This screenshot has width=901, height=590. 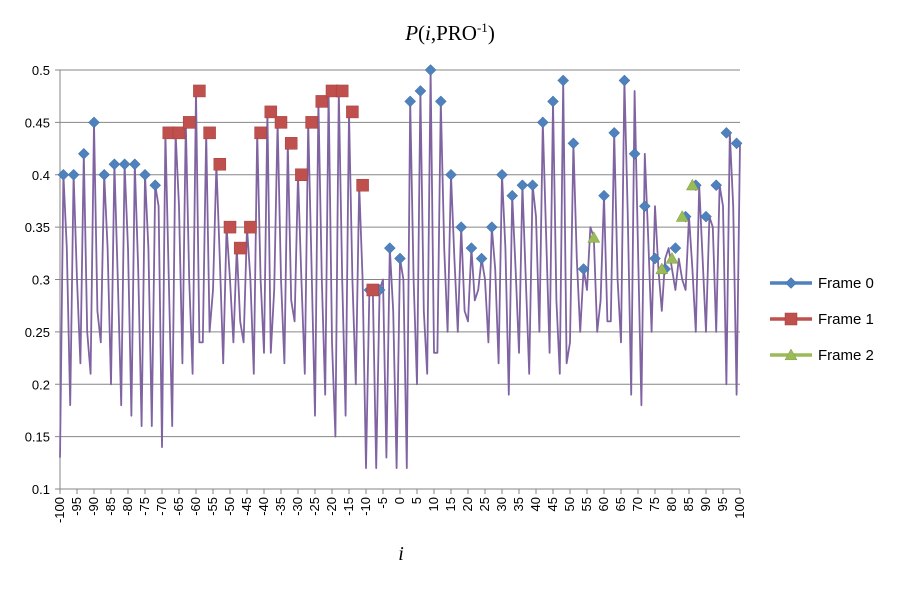 What do you see at coordinates (552, 504) in the screenshot?
I see `x-tick-label: 45` at bounding box center [552, 504].